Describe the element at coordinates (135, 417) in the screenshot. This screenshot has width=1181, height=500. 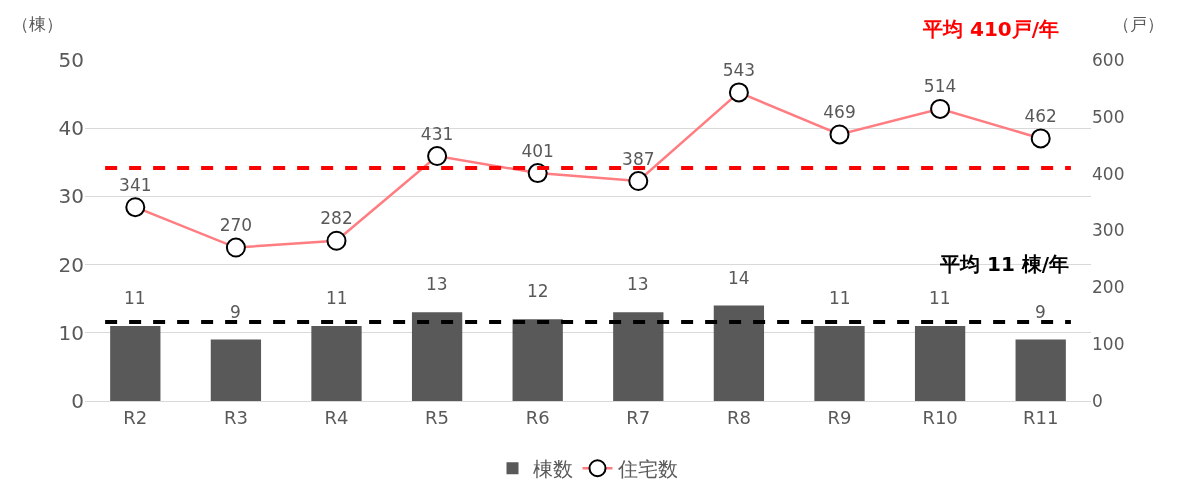
I see `x-tick-label: R2` at that location.